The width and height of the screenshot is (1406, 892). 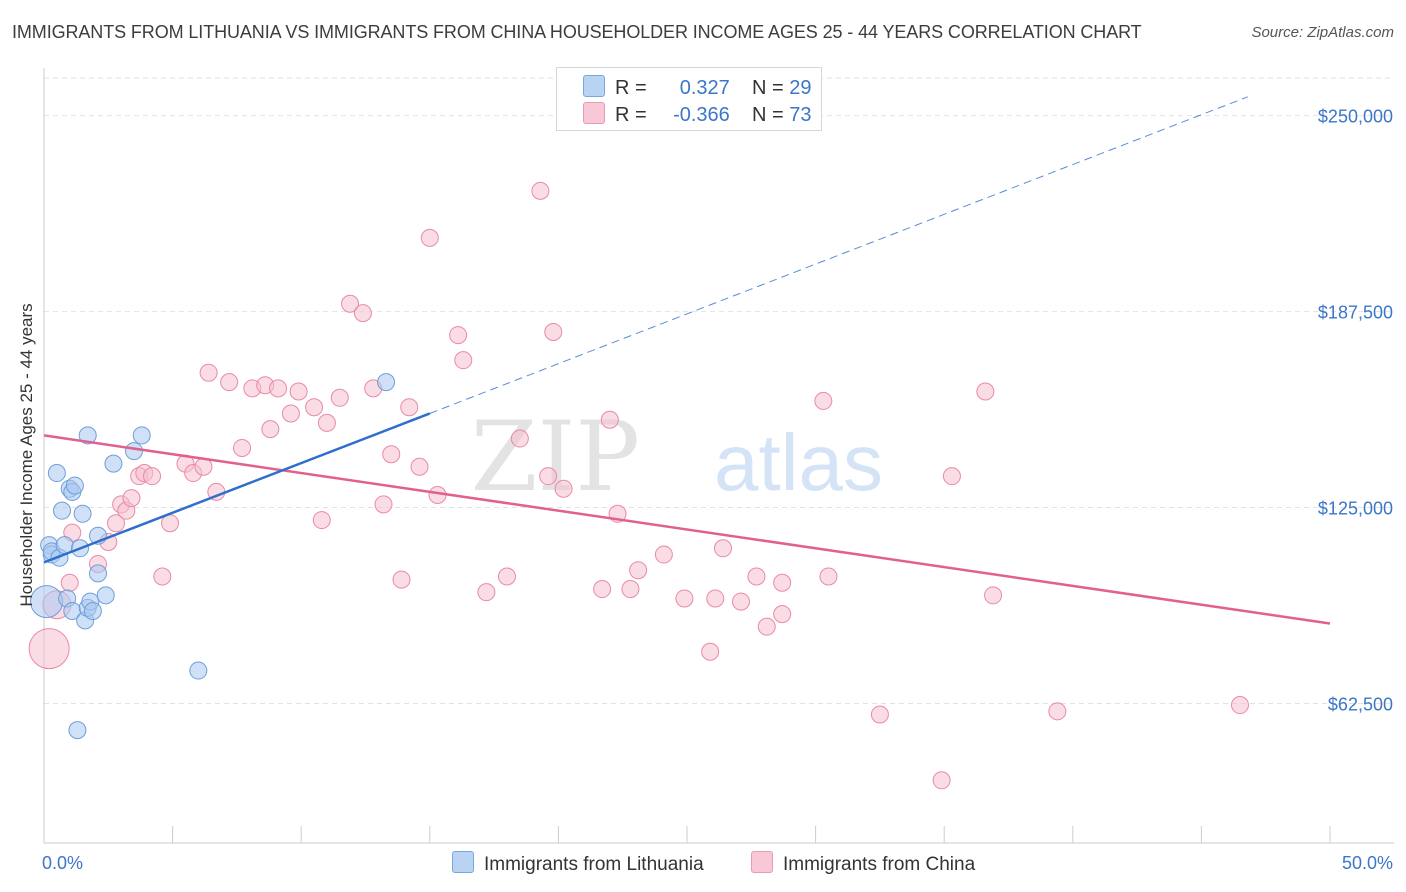 I want to click on legend-row-lithuania: R = 0.327 N = 29, so click(x=697, y=87).